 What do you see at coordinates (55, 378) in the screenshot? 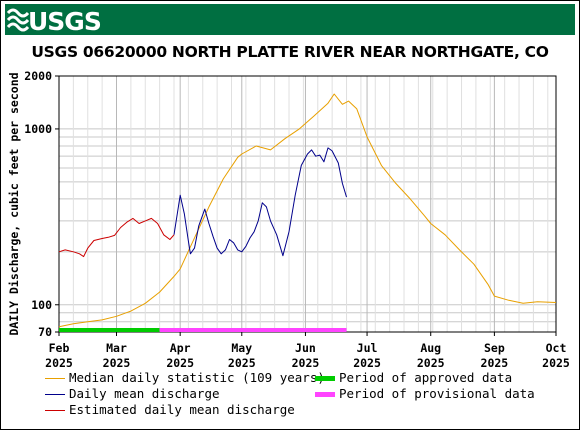
I see `legend-swatch-median` at bounding box center [55, 378].